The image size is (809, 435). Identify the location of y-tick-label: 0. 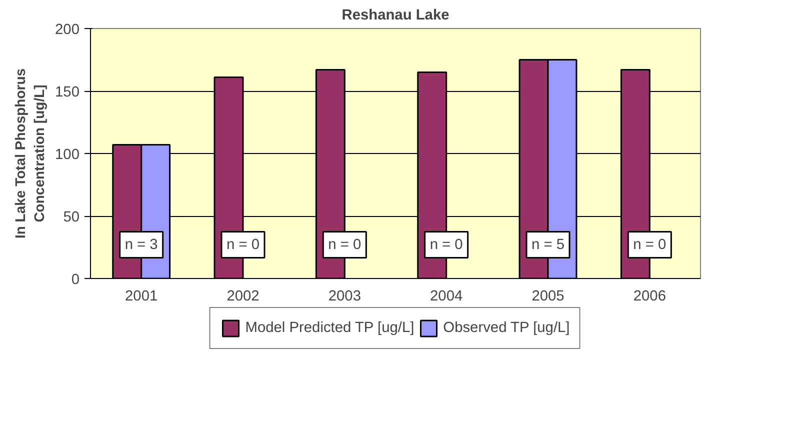
(75, 280).